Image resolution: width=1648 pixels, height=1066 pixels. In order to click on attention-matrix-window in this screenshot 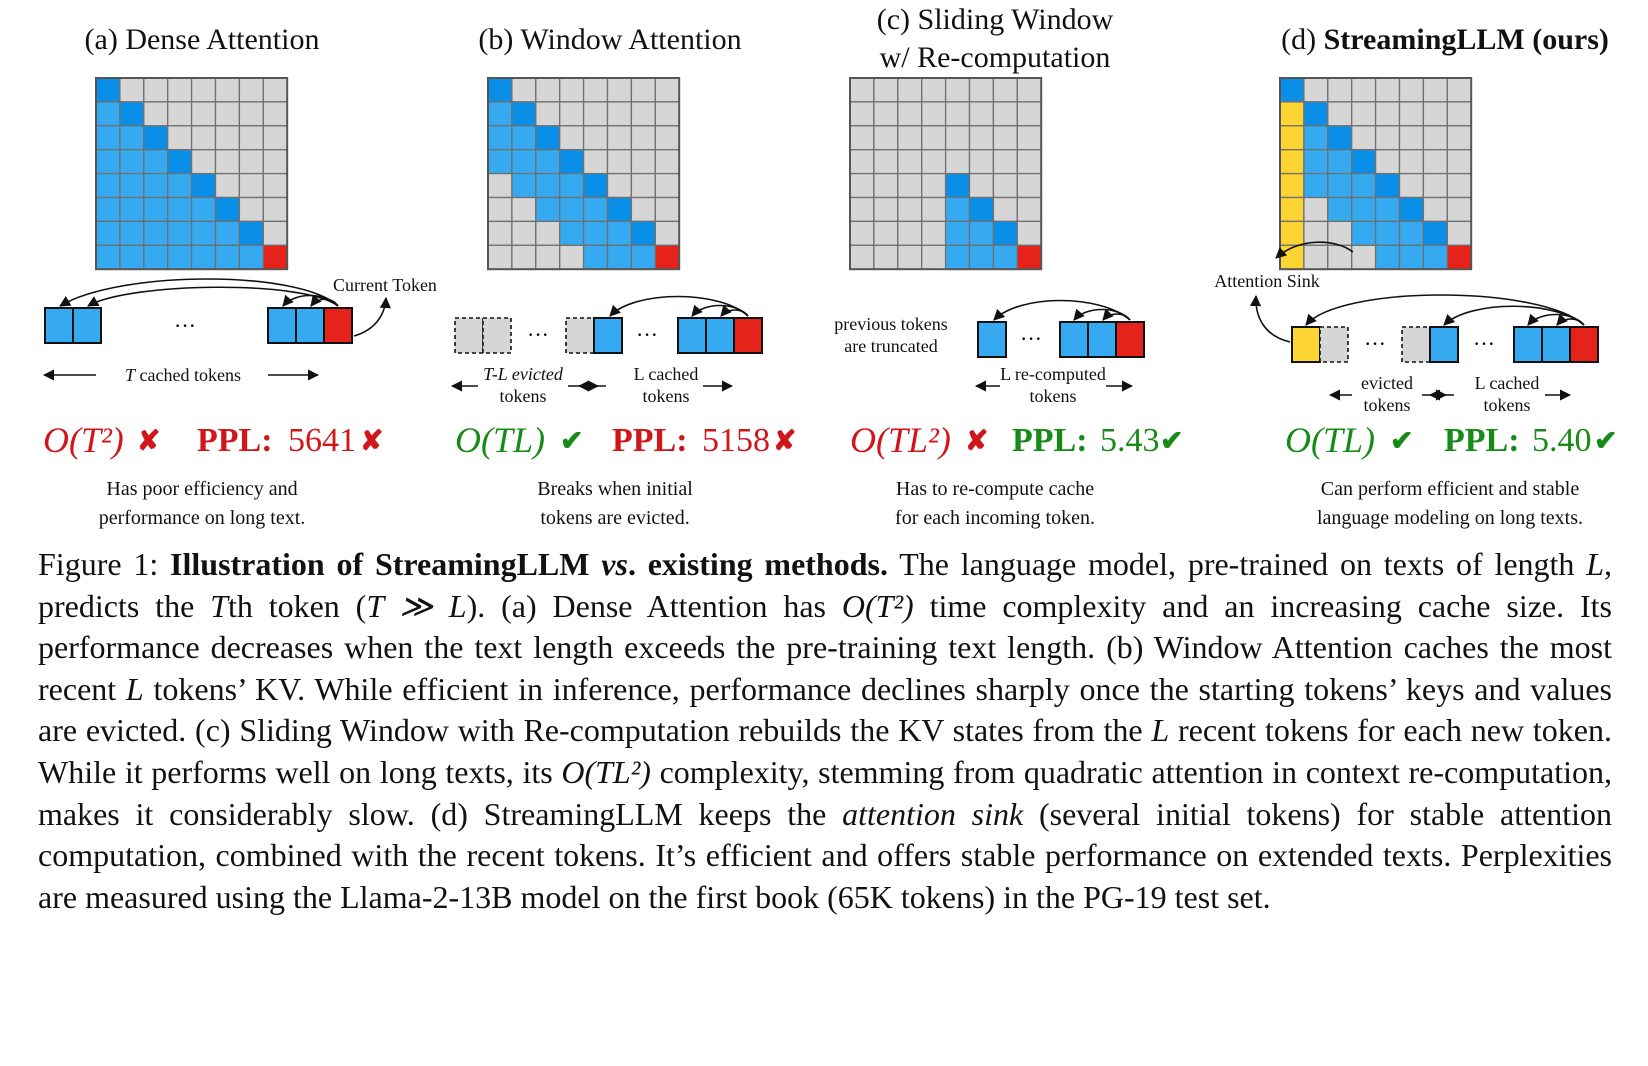, I will do `click(584, 174)`.